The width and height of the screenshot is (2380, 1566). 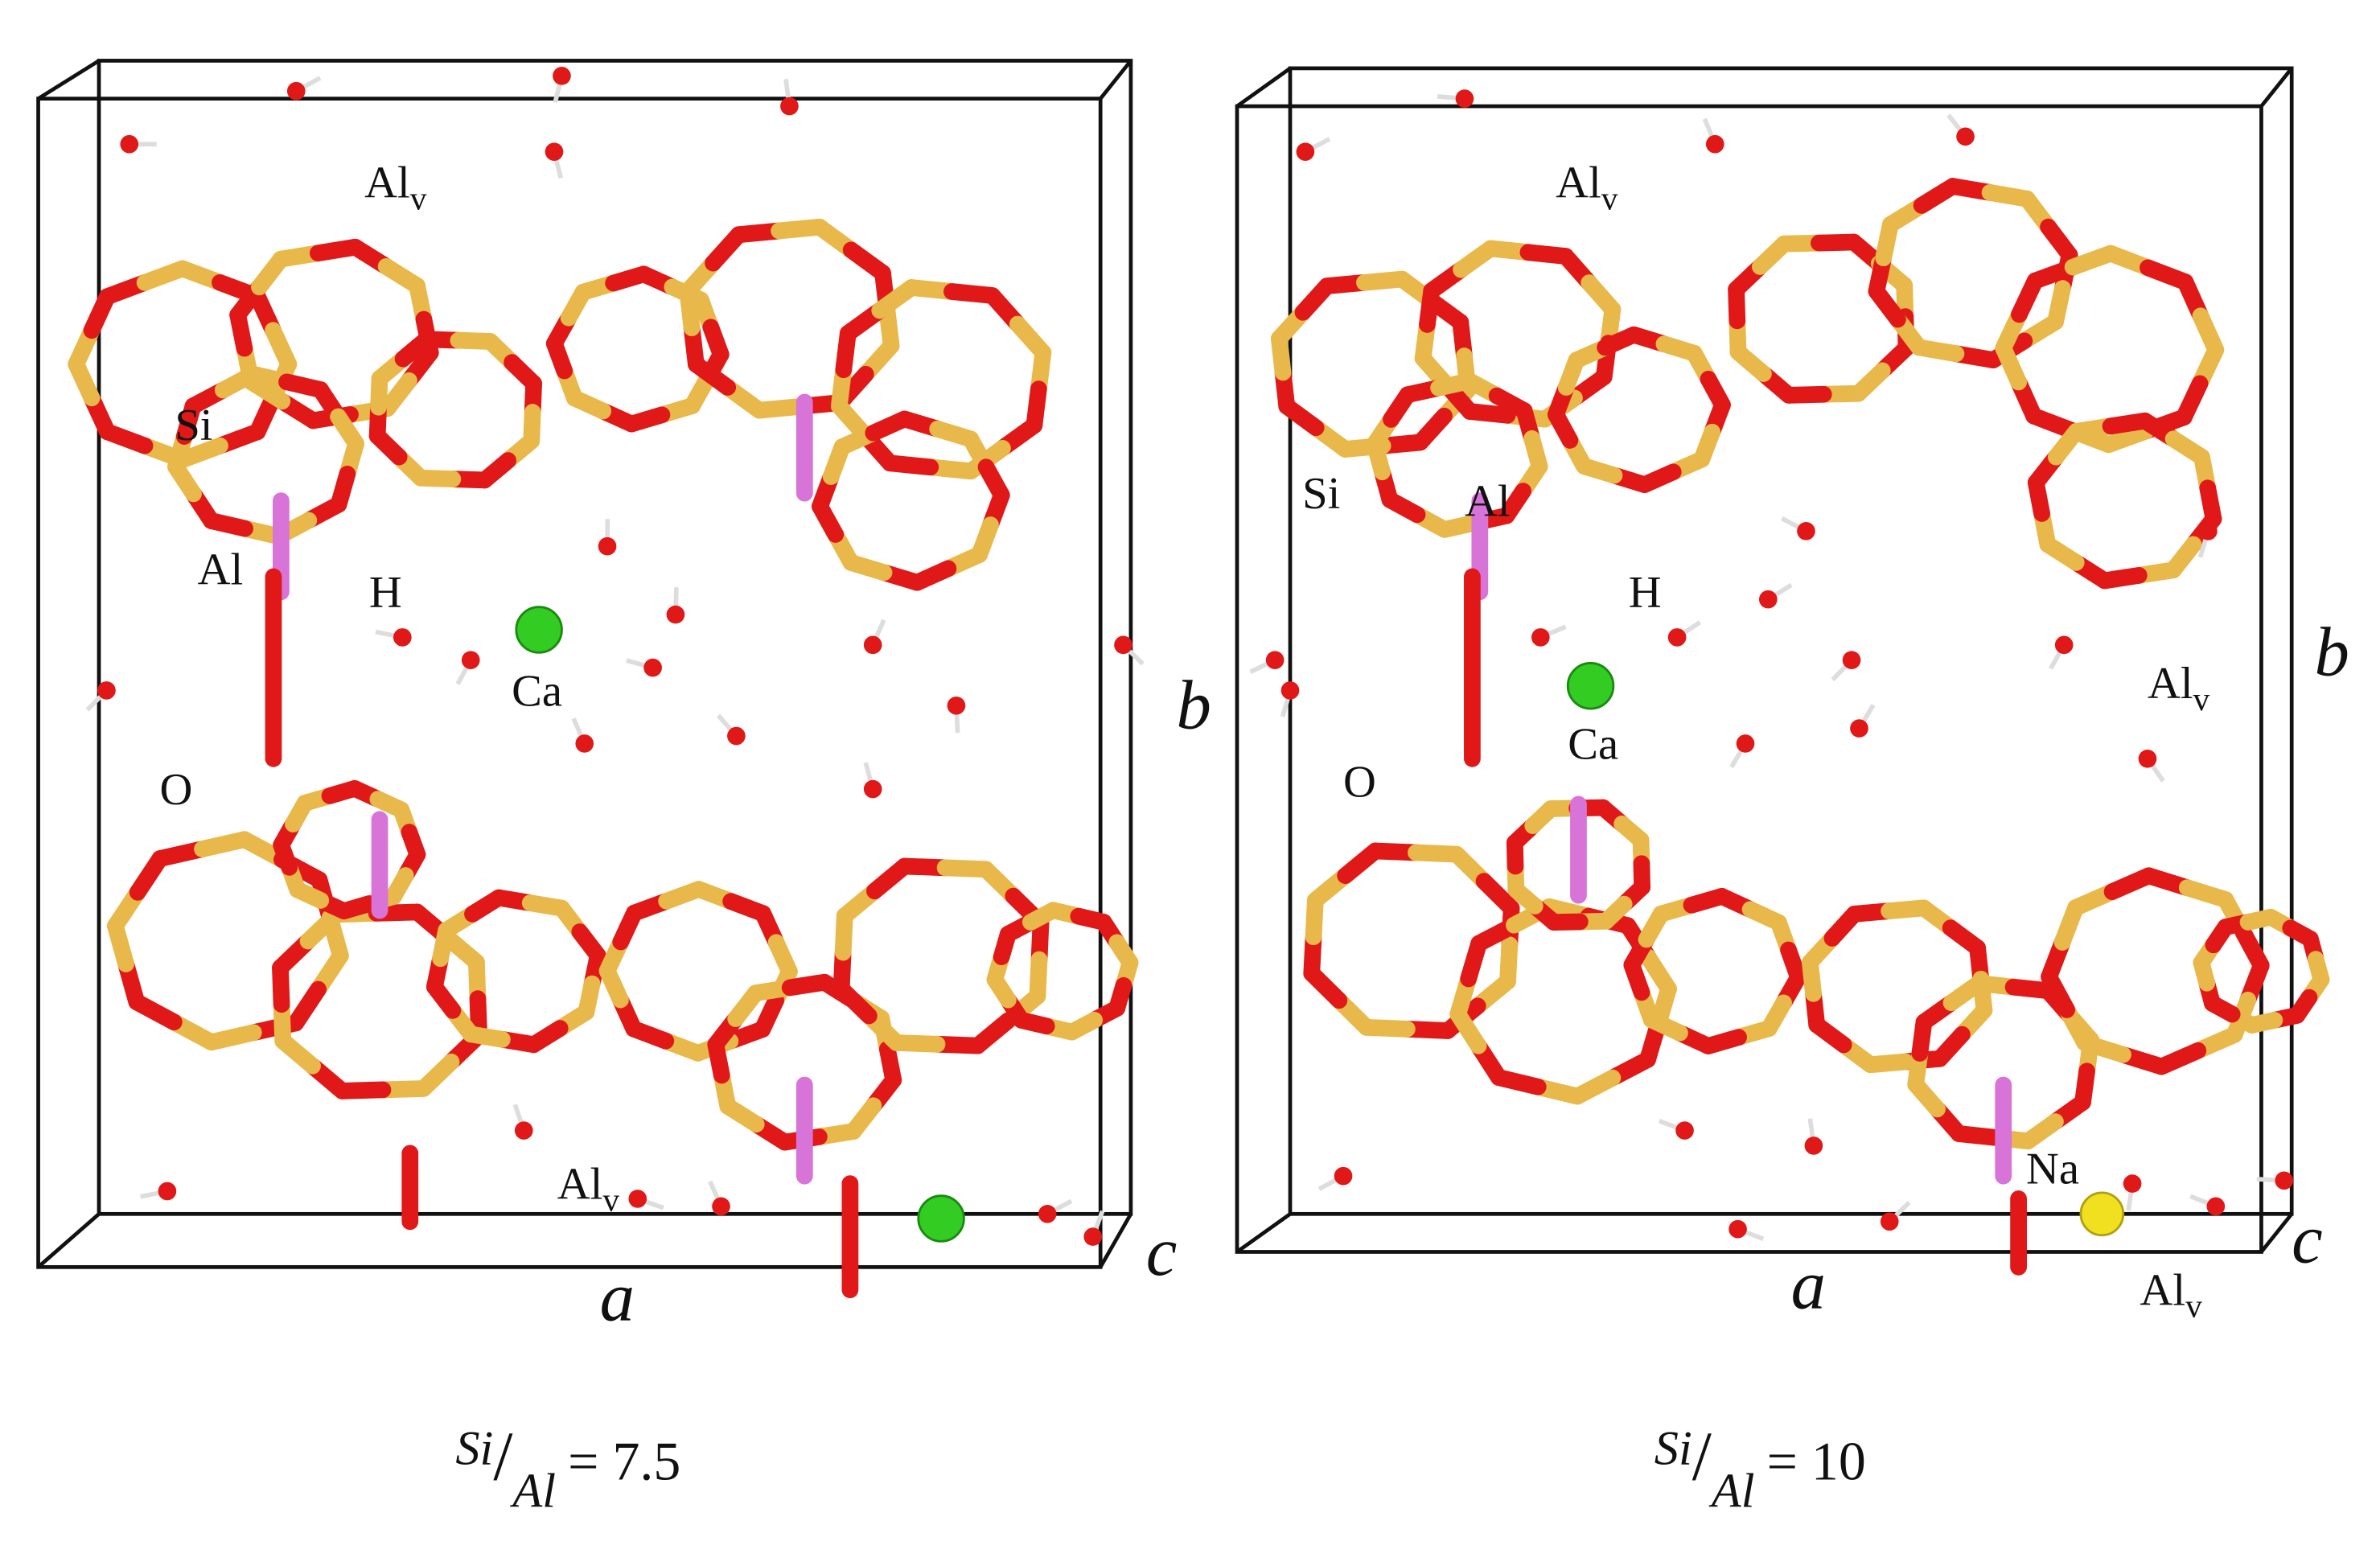 I want to click on caption-value: = 7.5, so click(x=624, y=1460).